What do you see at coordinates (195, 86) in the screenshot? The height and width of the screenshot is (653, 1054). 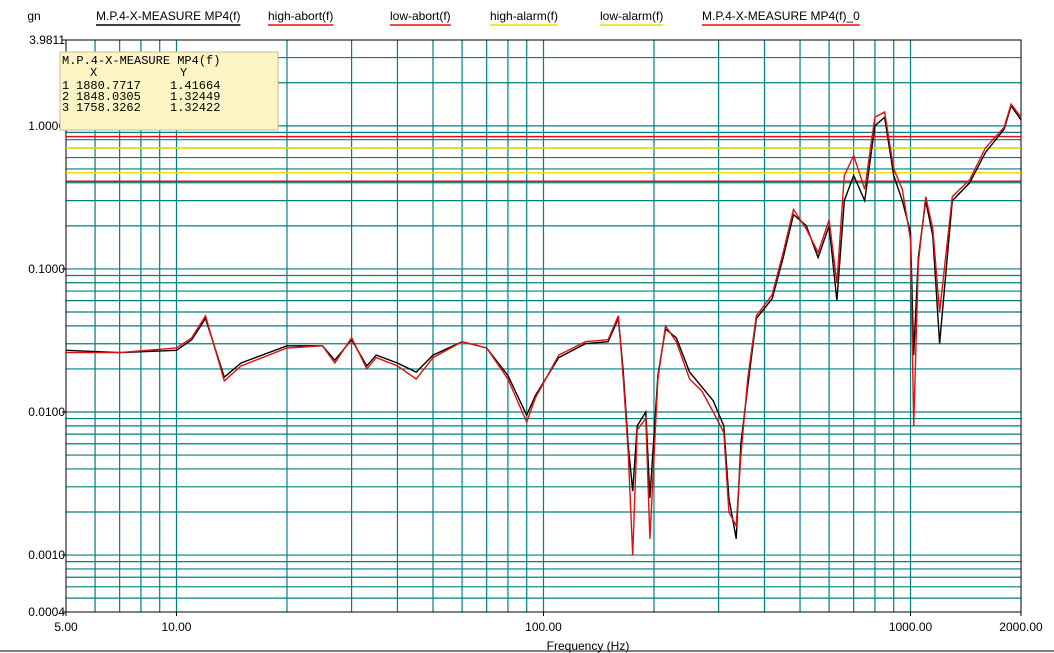 I see `cursor-cell: 1.41664` at bounding box center [195, 86].